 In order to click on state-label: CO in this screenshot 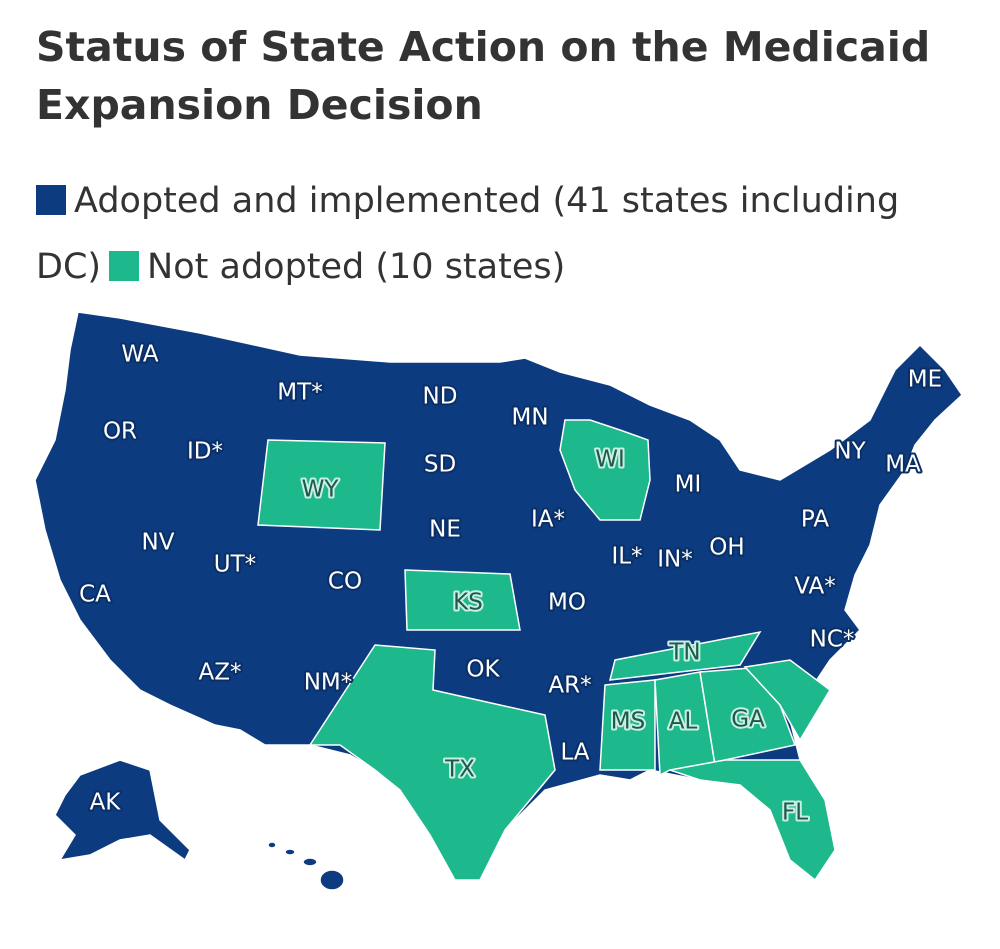, I will do `click(345, 582)`.